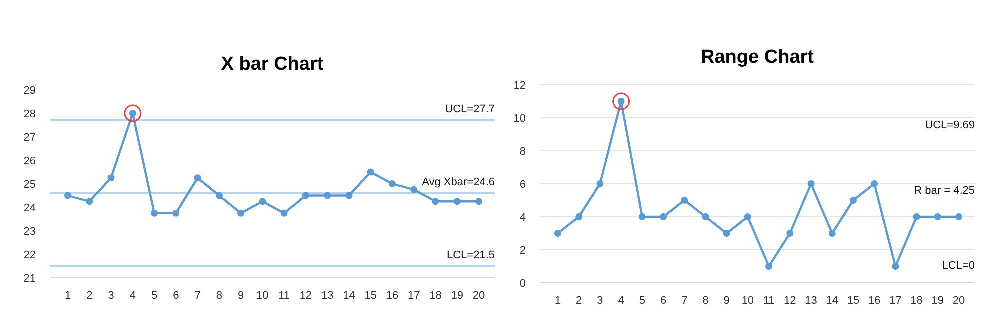  I want to click on y-tick-label: 2, so click(523, 251).